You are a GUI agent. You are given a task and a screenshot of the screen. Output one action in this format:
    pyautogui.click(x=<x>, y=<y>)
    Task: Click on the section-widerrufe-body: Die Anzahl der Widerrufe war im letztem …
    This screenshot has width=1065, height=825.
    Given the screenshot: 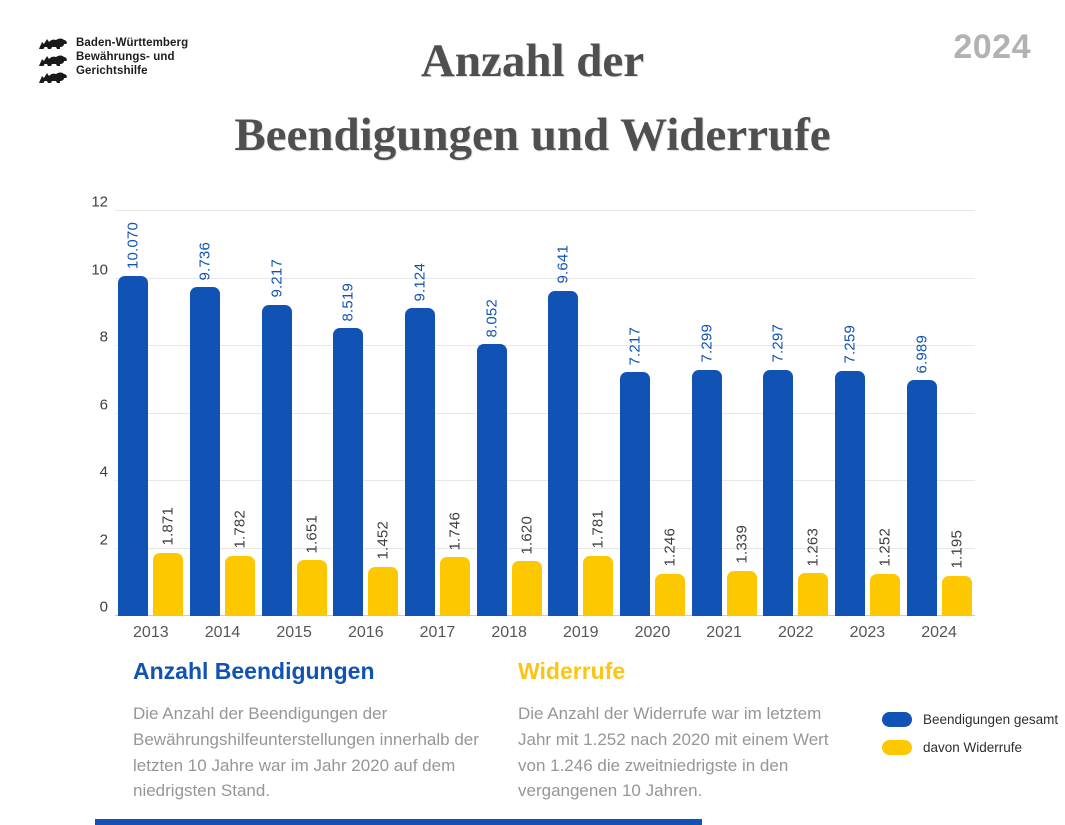 What is the action you would take?
    pyautogui.click(x=673, y=752)
    